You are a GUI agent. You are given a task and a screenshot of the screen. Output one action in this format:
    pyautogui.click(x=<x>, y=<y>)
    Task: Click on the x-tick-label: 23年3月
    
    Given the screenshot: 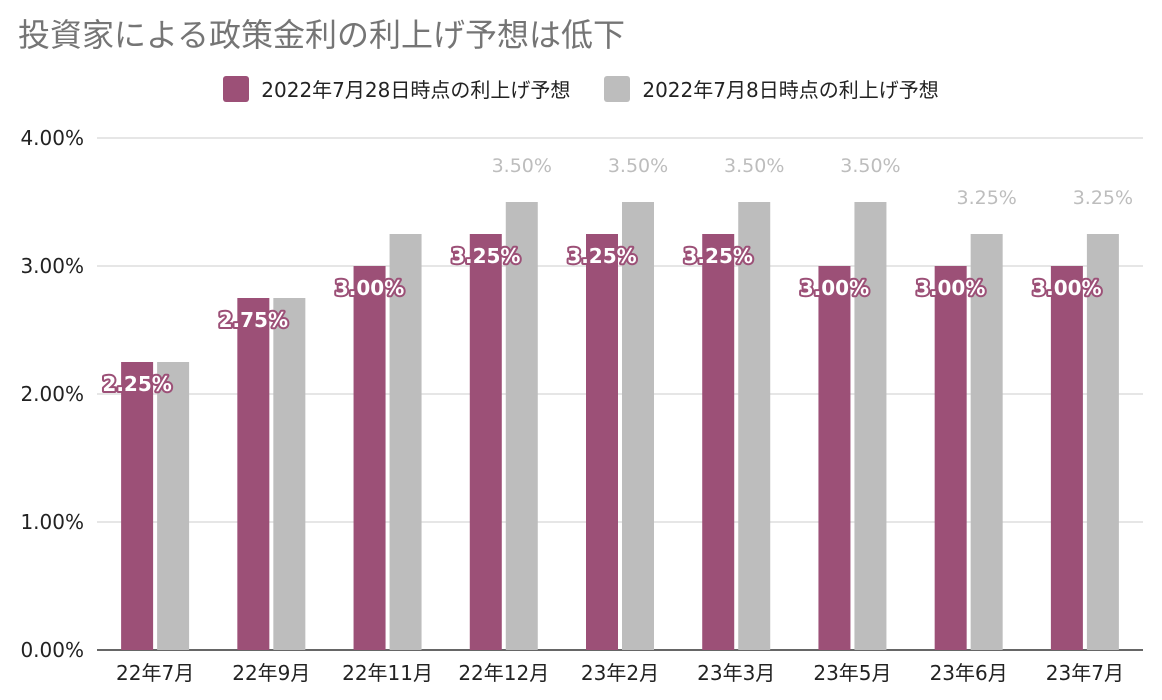 What is the action you would take?
    pyautogui.click(x=736, y=673)
    